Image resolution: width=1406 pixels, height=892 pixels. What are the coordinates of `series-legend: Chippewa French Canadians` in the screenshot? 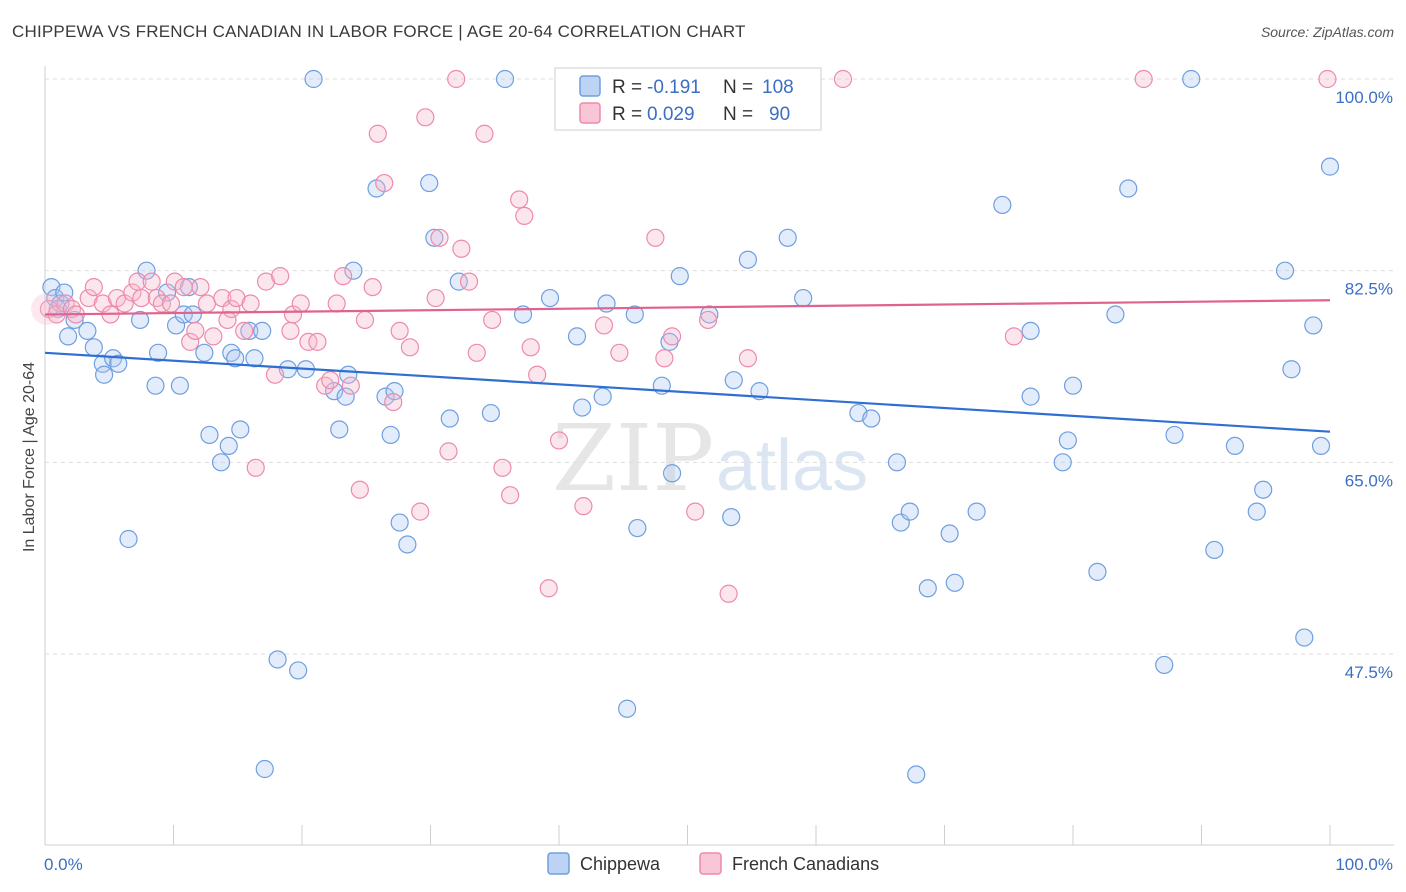 It's located at (713, 863).